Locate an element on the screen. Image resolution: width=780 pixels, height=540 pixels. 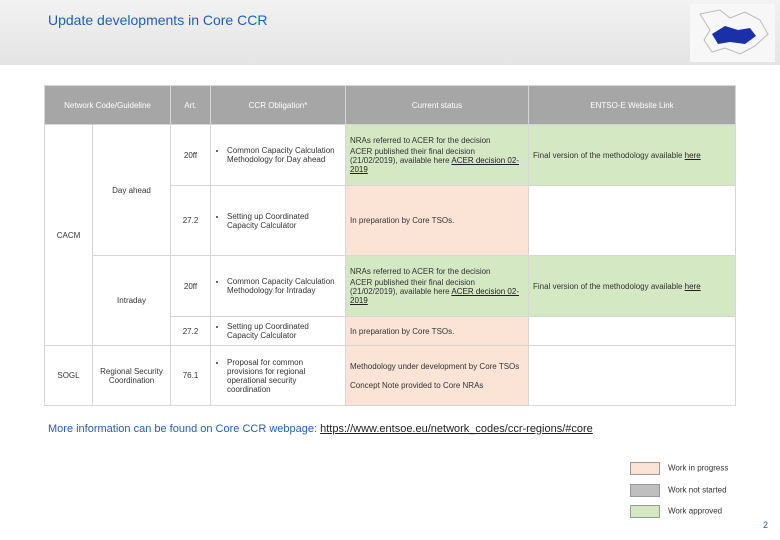
col-header: ENTSO-E Website Link is located at coordinates (632, 105).